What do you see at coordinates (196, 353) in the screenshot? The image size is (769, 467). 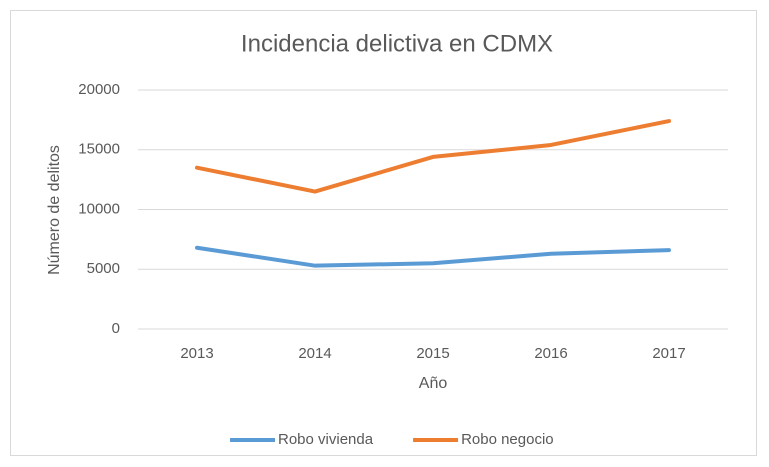 I see `x-tick-label: 2013` at bounding box center [196, 353].